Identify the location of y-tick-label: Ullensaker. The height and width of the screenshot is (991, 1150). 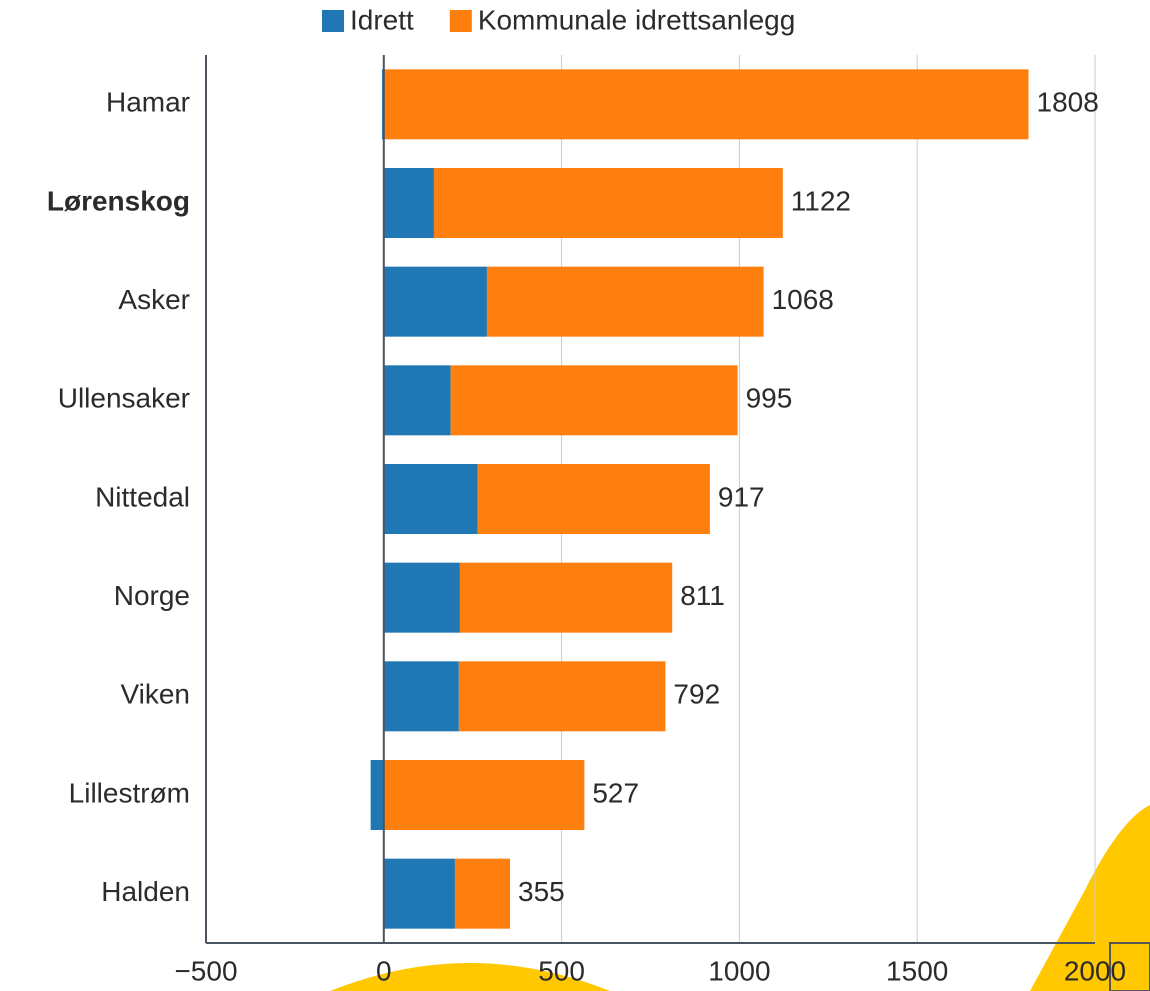
(124, 398).